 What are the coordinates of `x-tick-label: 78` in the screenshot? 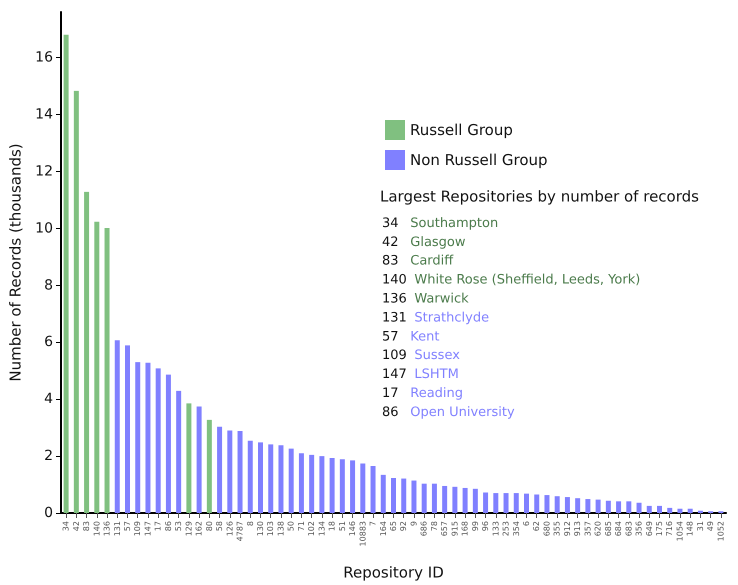 It's located at (434, 526).